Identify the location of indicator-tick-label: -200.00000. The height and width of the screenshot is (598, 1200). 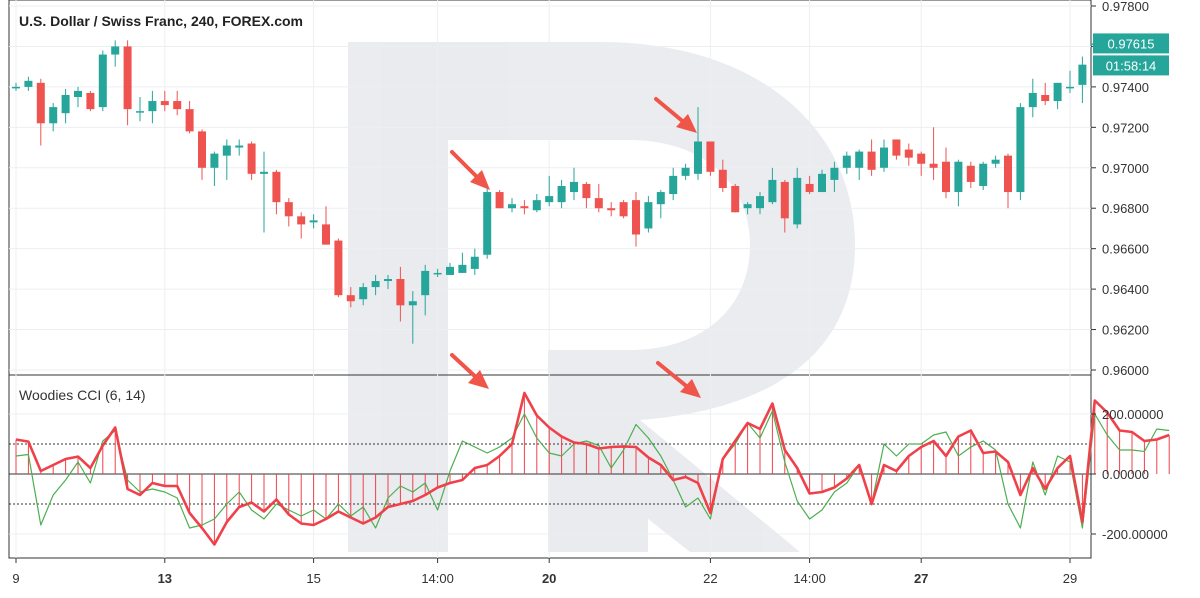
(1135, 534).